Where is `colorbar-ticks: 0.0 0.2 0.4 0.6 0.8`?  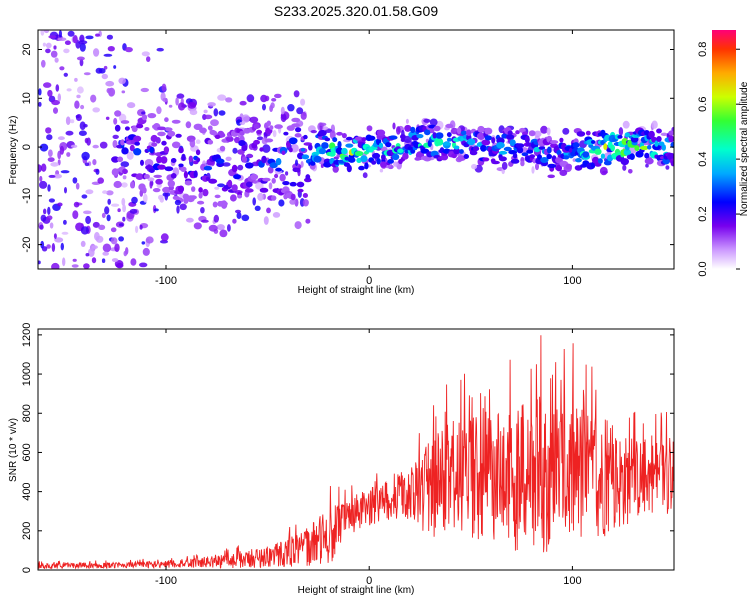 colorbar-ticks: 0.0 0.2 0.4 0.6 0.8 is located at coordinates (718, 159).